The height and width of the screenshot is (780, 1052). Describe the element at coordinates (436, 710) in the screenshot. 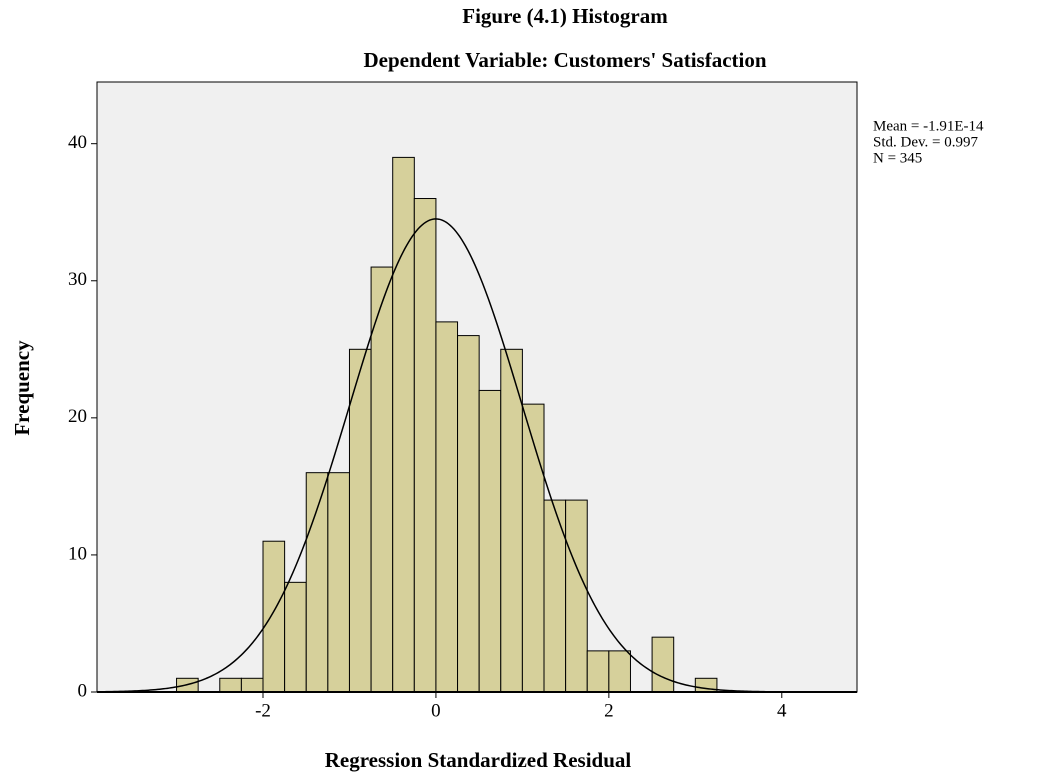

I see `x-tick-label: 0` at that location.